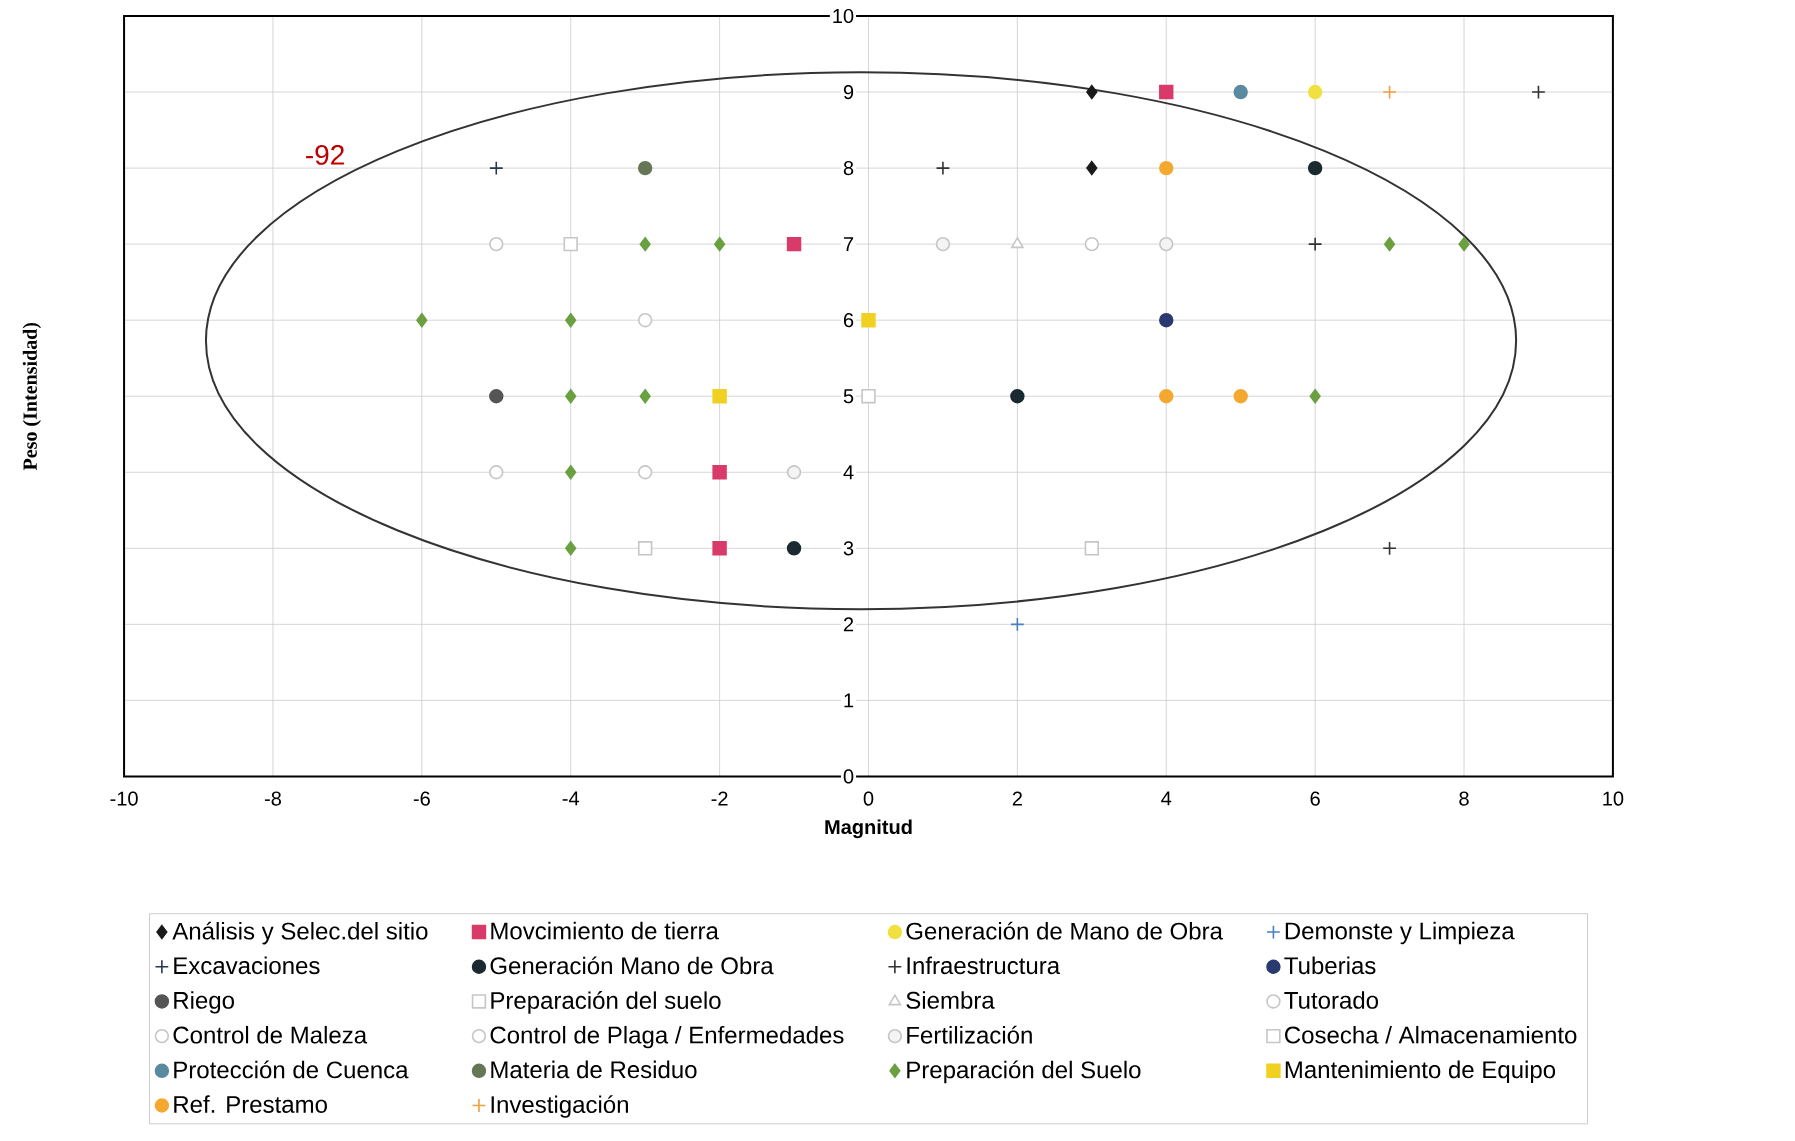 This screenshot has height=1141, width=1795. Describe the element at coordinates (969, 1034) in the screenshot. I see `legend-label: Fertilización` at that location.